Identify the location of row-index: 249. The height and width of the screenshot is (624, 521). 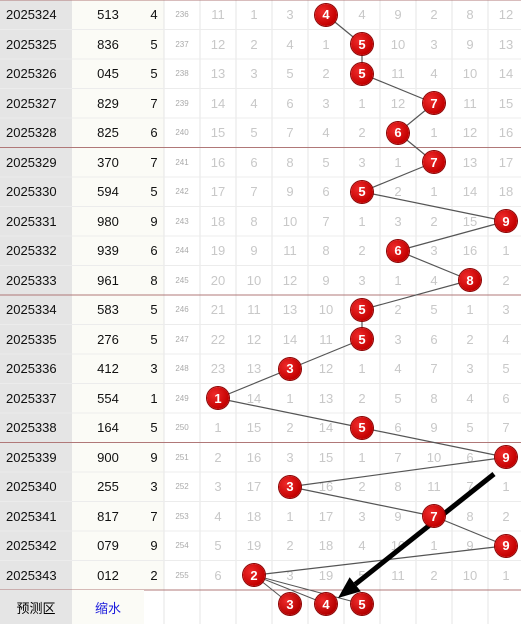
(182, 398).